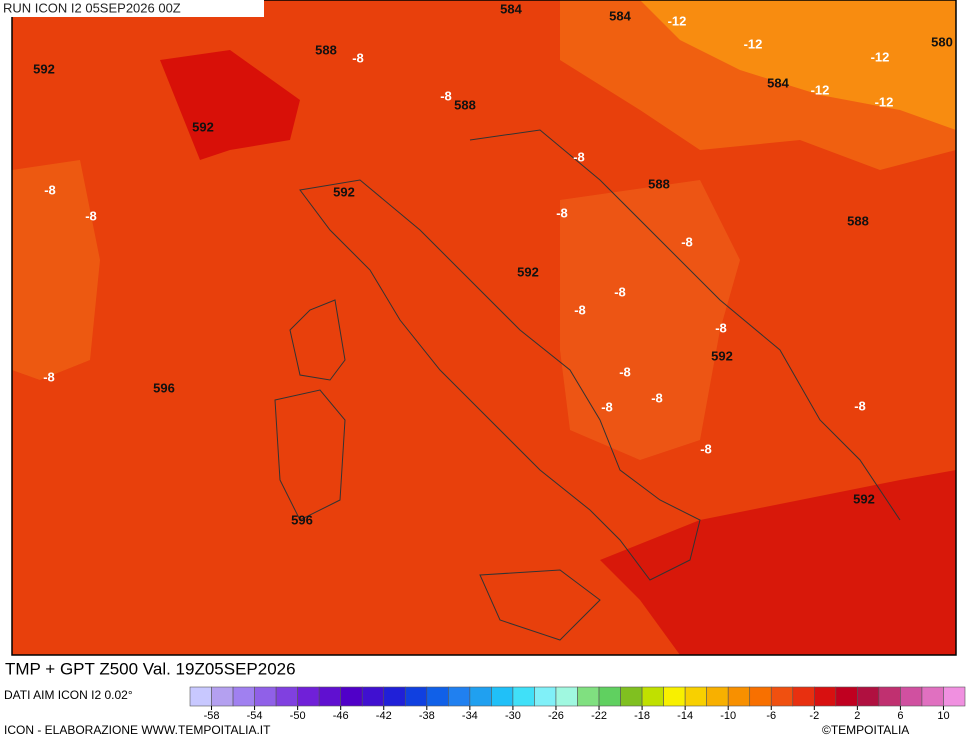 The height and width of the screenshot is (745, 968). I want to click on map-title: TMP + GPT Z500 Val. 19Z05SEP2026, so click(150, 668).